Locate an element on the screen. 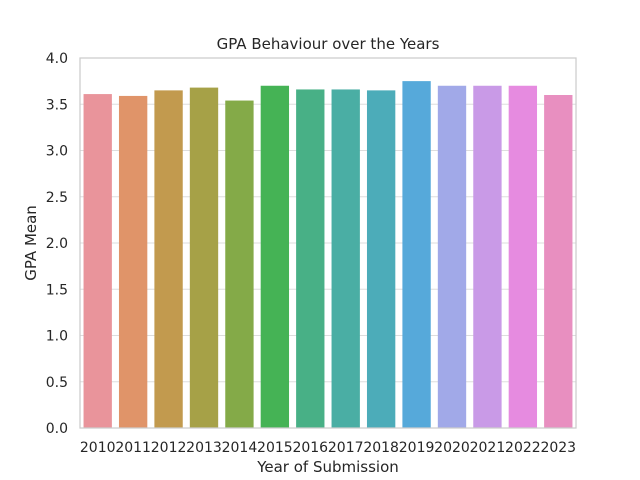 Image resolution: width=640 pixels, height=480 pixels. bar-2010 is located at coordinates (97, 261).